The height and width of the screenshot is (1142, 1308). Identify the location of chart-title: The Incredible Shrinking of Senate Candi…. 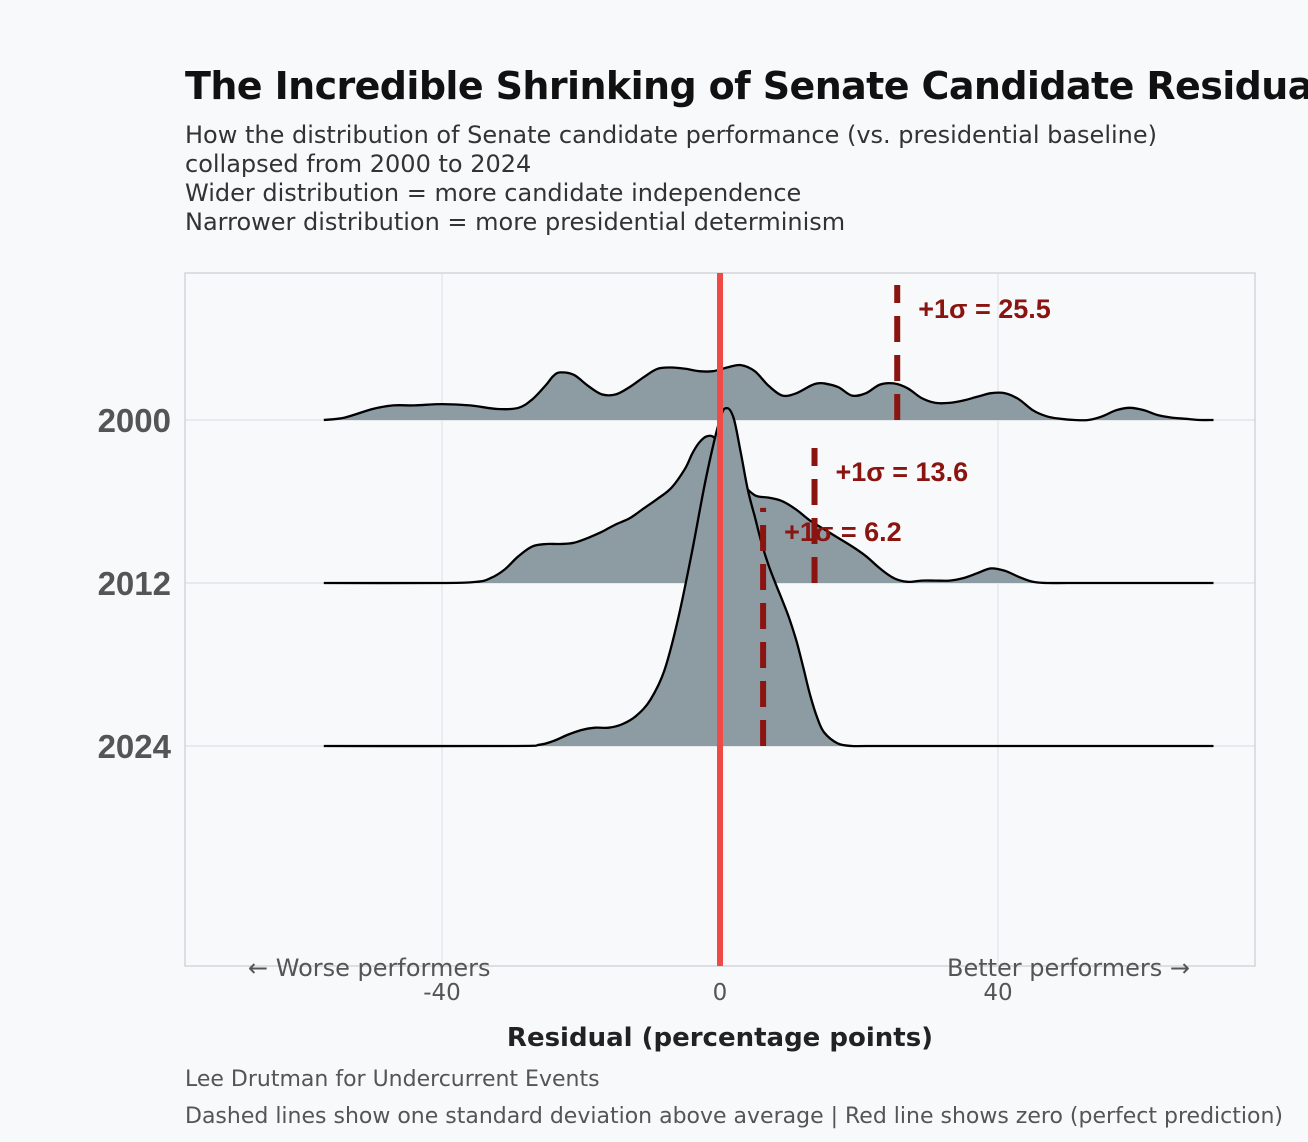
(746, 86).